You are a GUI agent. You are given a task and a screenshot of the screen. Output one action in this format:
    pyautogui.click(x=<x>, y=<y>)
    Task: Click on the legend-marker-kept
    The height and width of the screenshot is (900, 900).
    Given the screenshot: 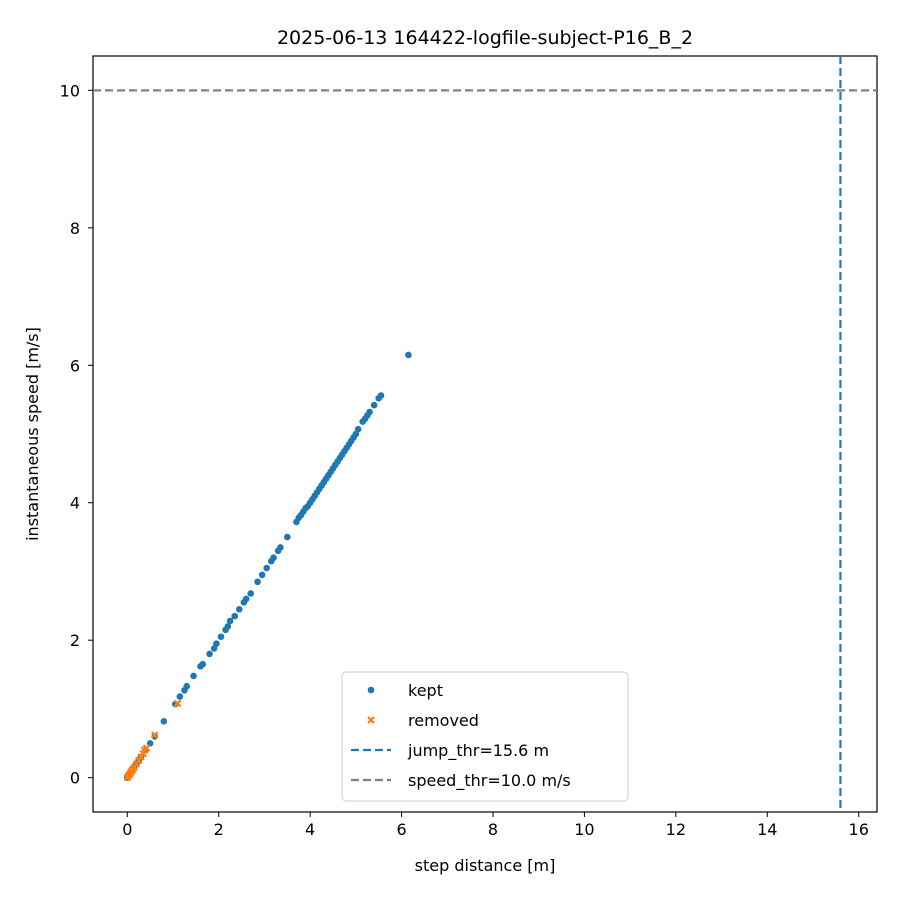 What is the action you would take?
    pyautogui.click(x=371, y=690)
    